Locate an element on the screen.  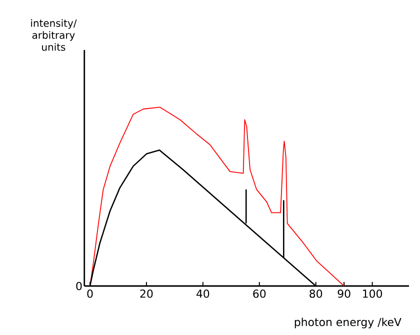
x-tick-label: 0 is located at coordinates (90, 294).